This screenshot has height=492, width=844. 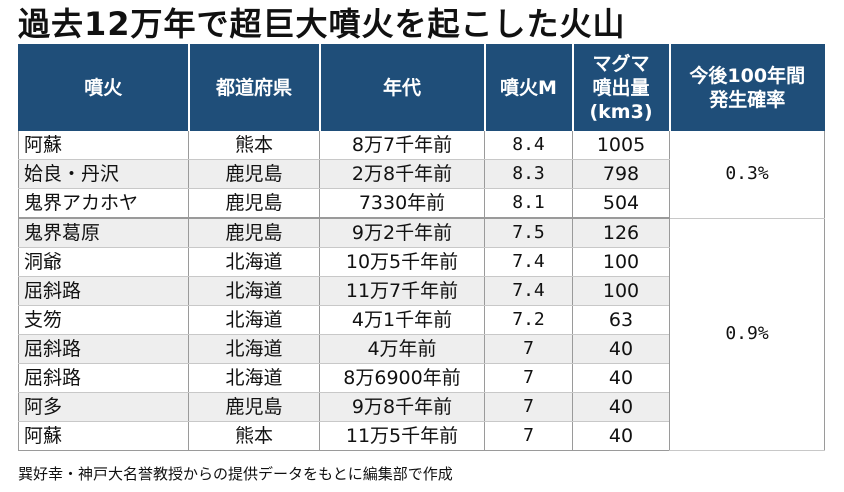 I want to click on header-magnitude: 噴火M, so click(x=528, y=87).